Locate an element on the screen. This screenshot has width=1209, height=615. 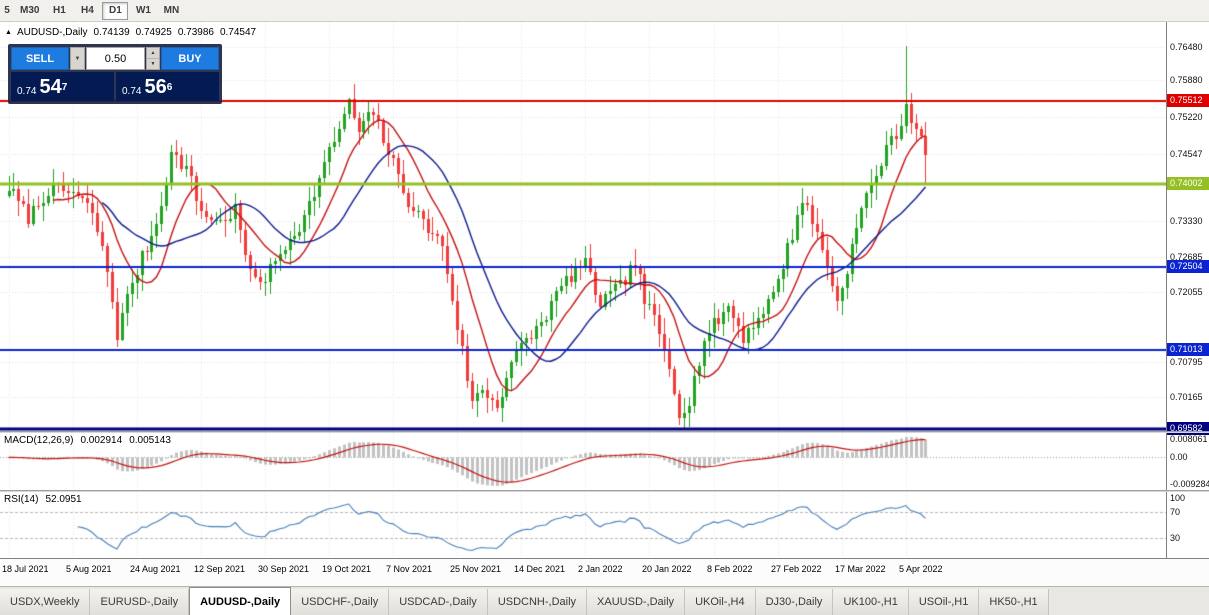
macd-scale-label: -0.009284 is located at coordinates (1189, 484).